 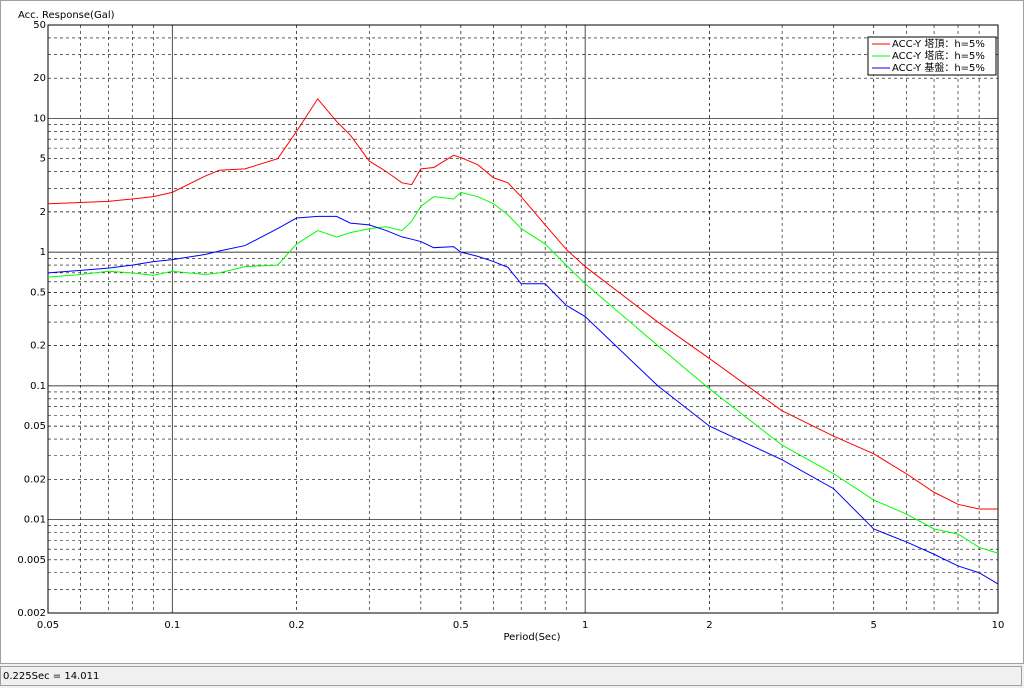 What do you see at coordinates (38, 346) in the screenshot?
I see `y-tick-label: 0.2` at bounding box center [38, 346].